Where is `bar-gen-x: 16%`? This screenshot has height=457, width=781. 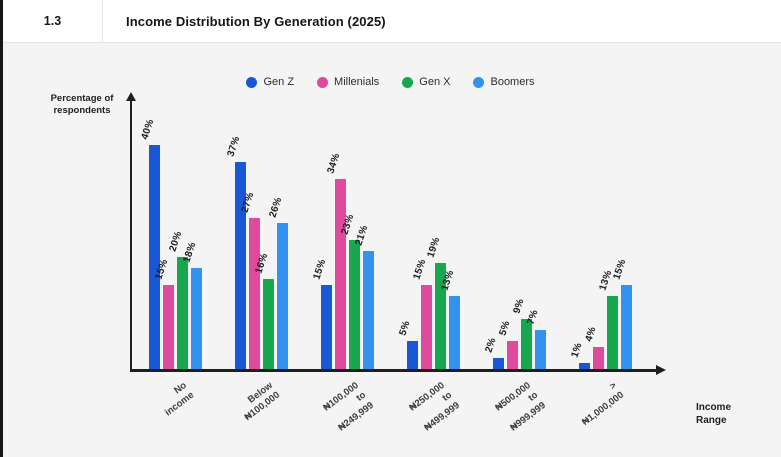 bar-gen-x: 16% is located at coordinates (264, 310).